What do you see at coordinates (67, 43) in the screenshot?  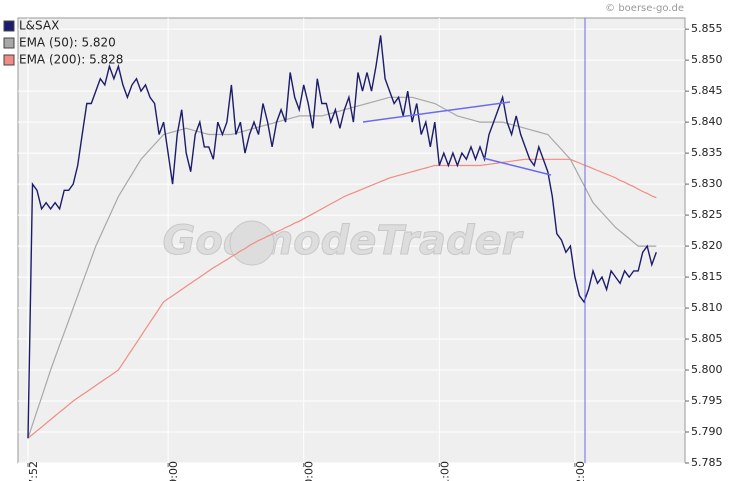 I see `legend-label: EMA (50): 5.820` at bounding box center [67, 43].